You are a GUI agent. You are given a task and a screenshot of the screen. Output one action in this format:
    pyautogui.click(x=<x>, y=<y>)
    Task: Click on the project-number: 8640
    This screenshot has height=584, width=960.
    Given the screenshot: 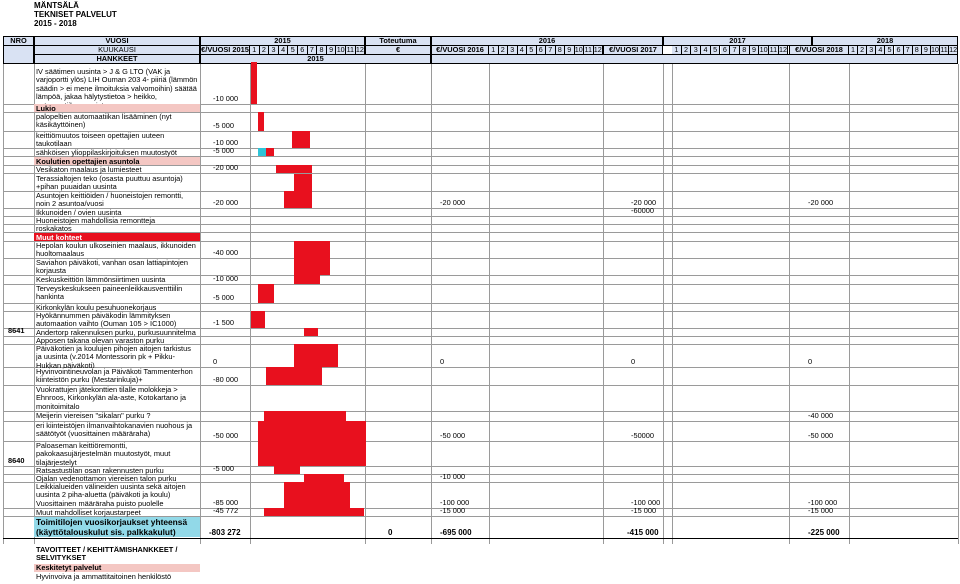 What is the action you would take?
    pyautogui.click(x=16, y=460)
    